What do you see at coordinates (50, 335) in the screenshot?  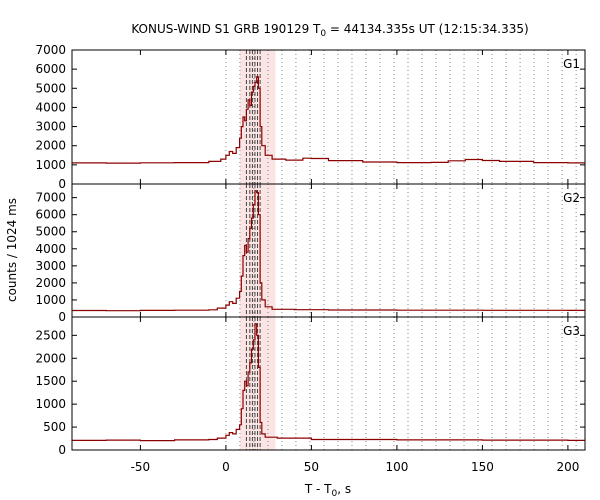 I see `y-tick-label: 2500` at bounding box center [50, 335].